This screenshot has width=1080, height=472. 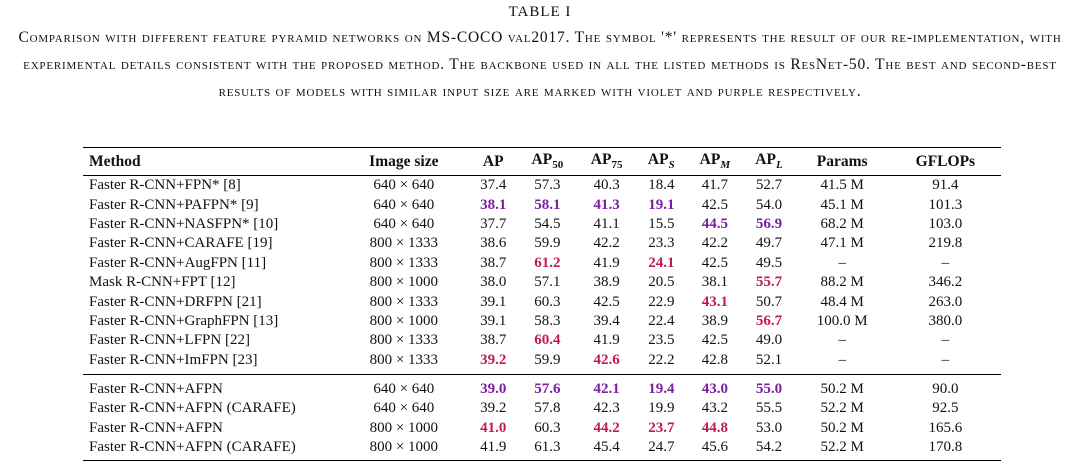 What do you see at coordinates (547, 320) in the screenshot?
I see `cell-ap50: 58.3` at bounding box center [547, 320].